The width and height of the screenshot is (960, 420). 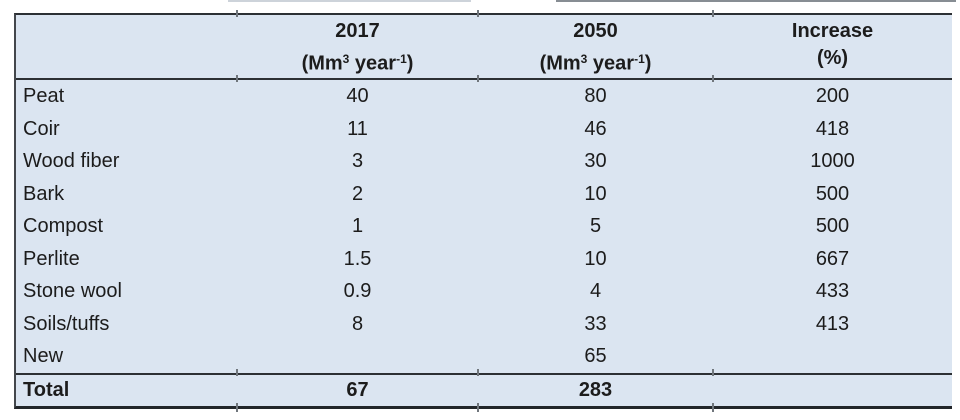 I want to click on total-label: Total, so click(x=46, y=389).